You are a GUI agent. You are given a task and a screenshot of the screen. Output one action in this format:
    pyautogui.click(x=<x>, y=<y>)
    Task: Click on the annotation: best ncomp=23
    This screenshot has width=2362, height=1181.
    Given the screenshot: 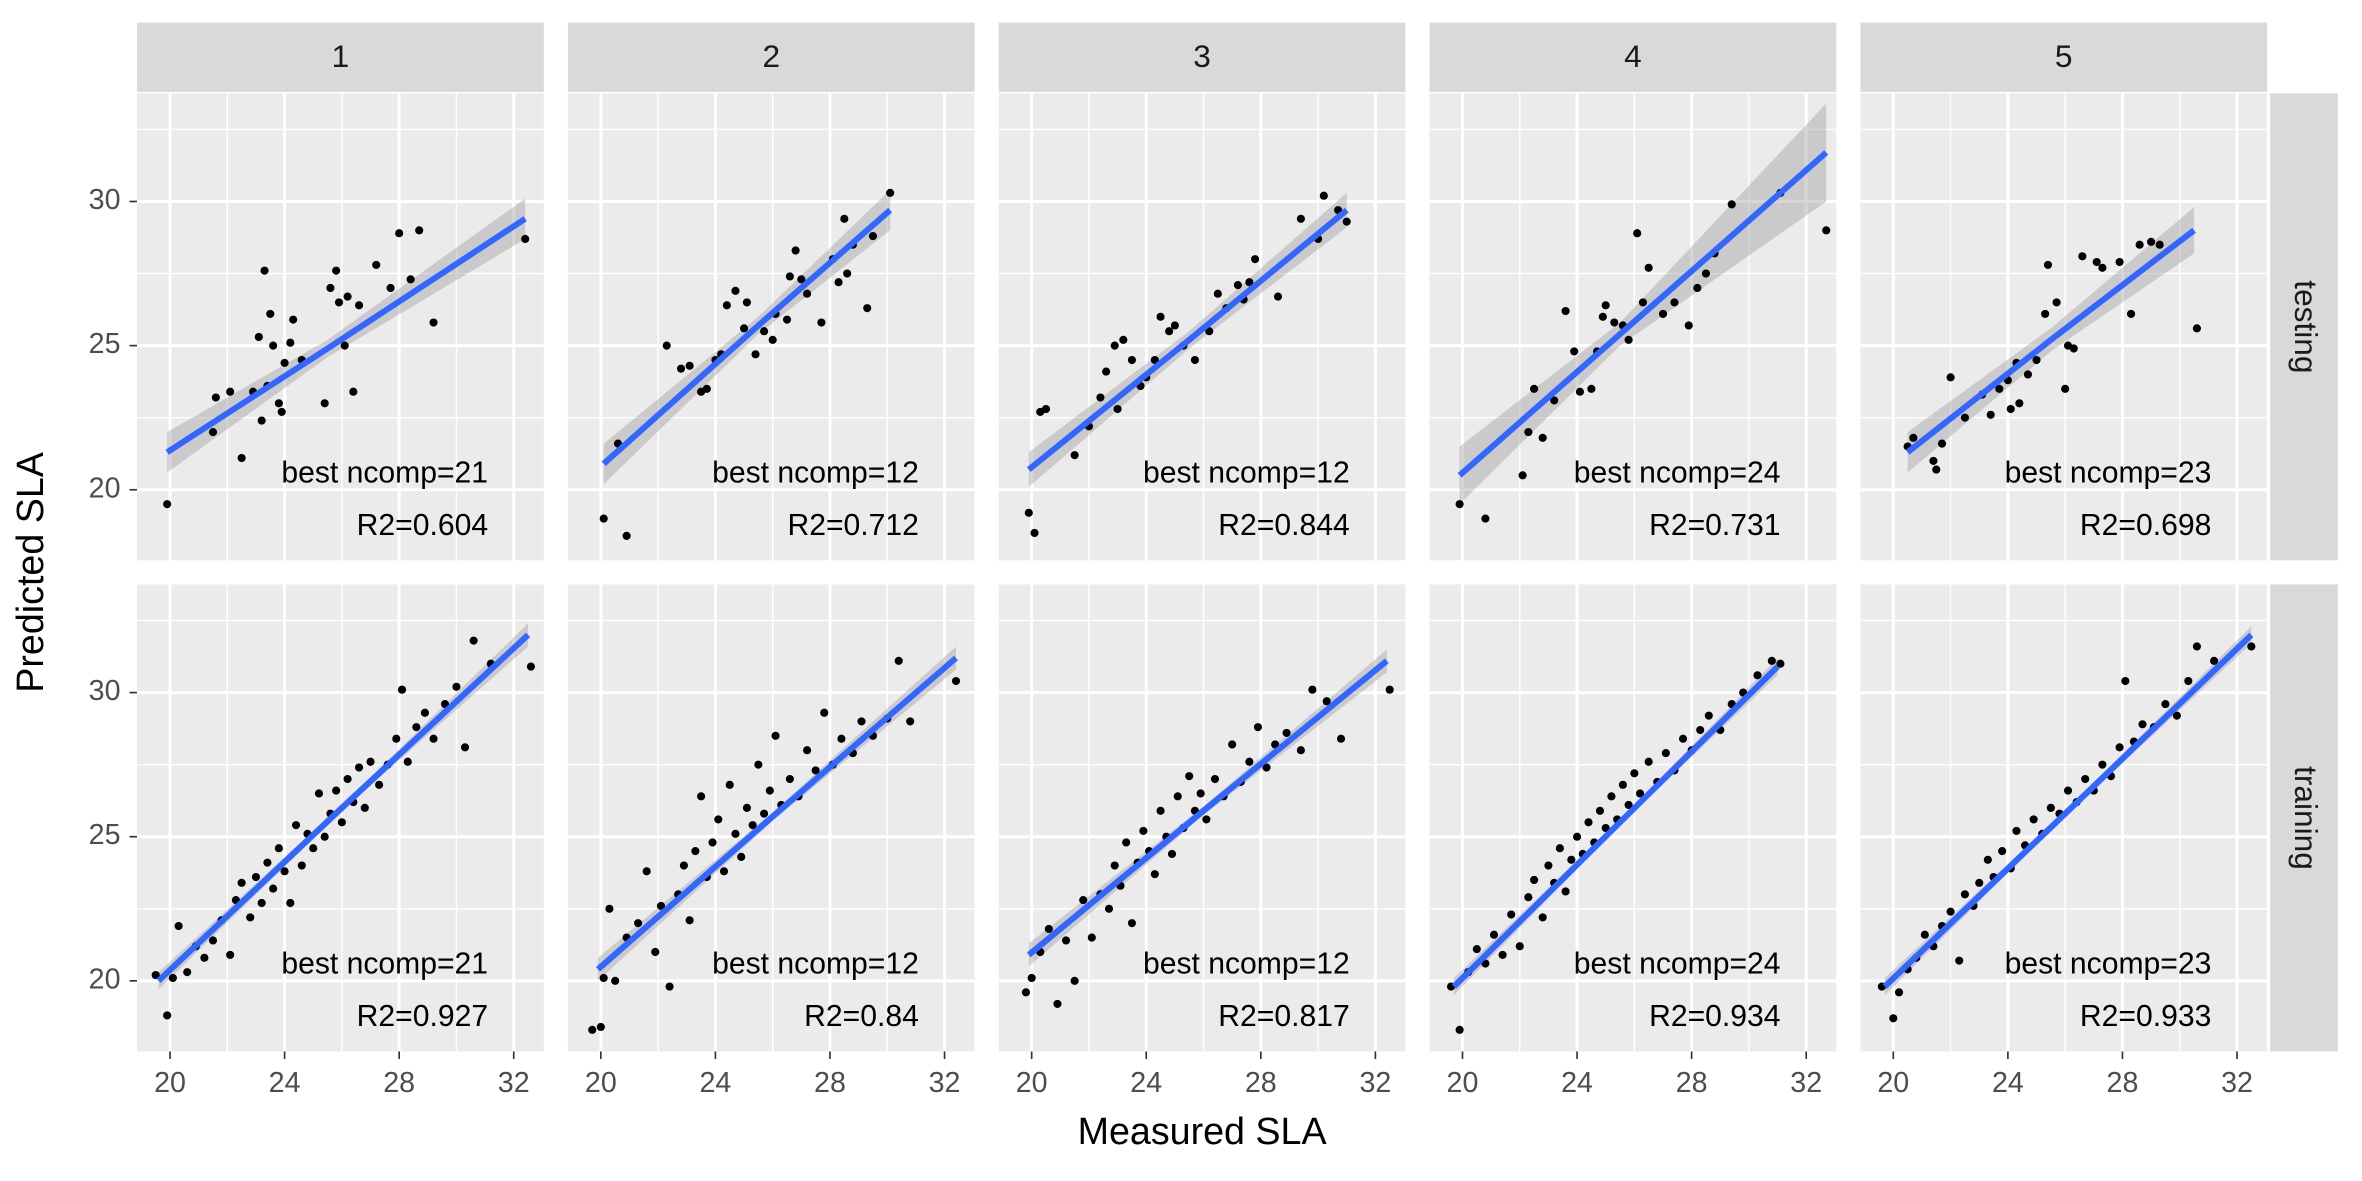 What is the action you would take?
    pyautogui.click(x=2108, y=964)
    